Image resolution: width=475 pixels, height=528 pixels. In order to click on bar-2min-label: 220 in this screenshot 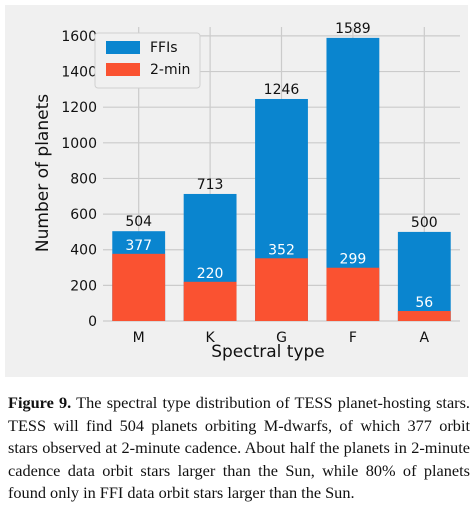, I will do `click(210, 274)`.